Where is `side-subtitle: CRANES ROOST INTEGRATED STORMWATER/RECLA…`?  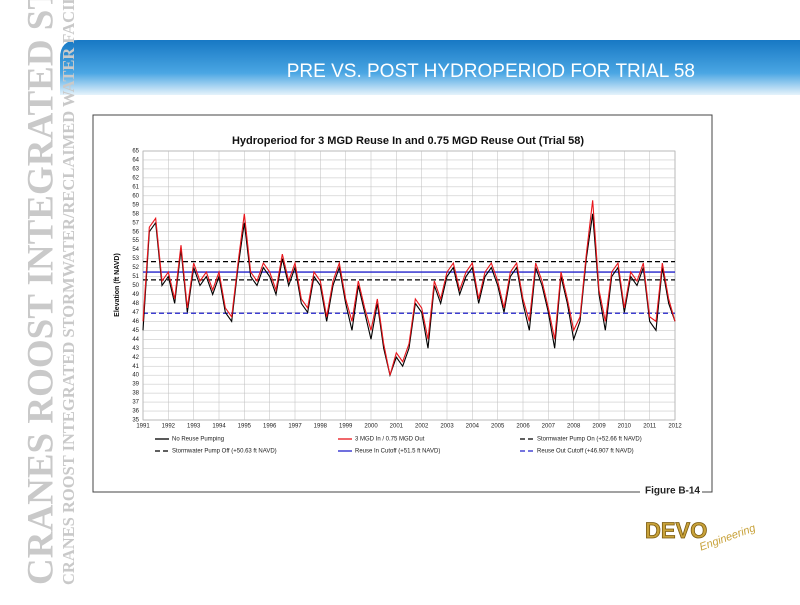
side-subtitle: CRANES ROOST INTEGRATED STORMWATER/RECLA… is located at coordinates (68, 292).